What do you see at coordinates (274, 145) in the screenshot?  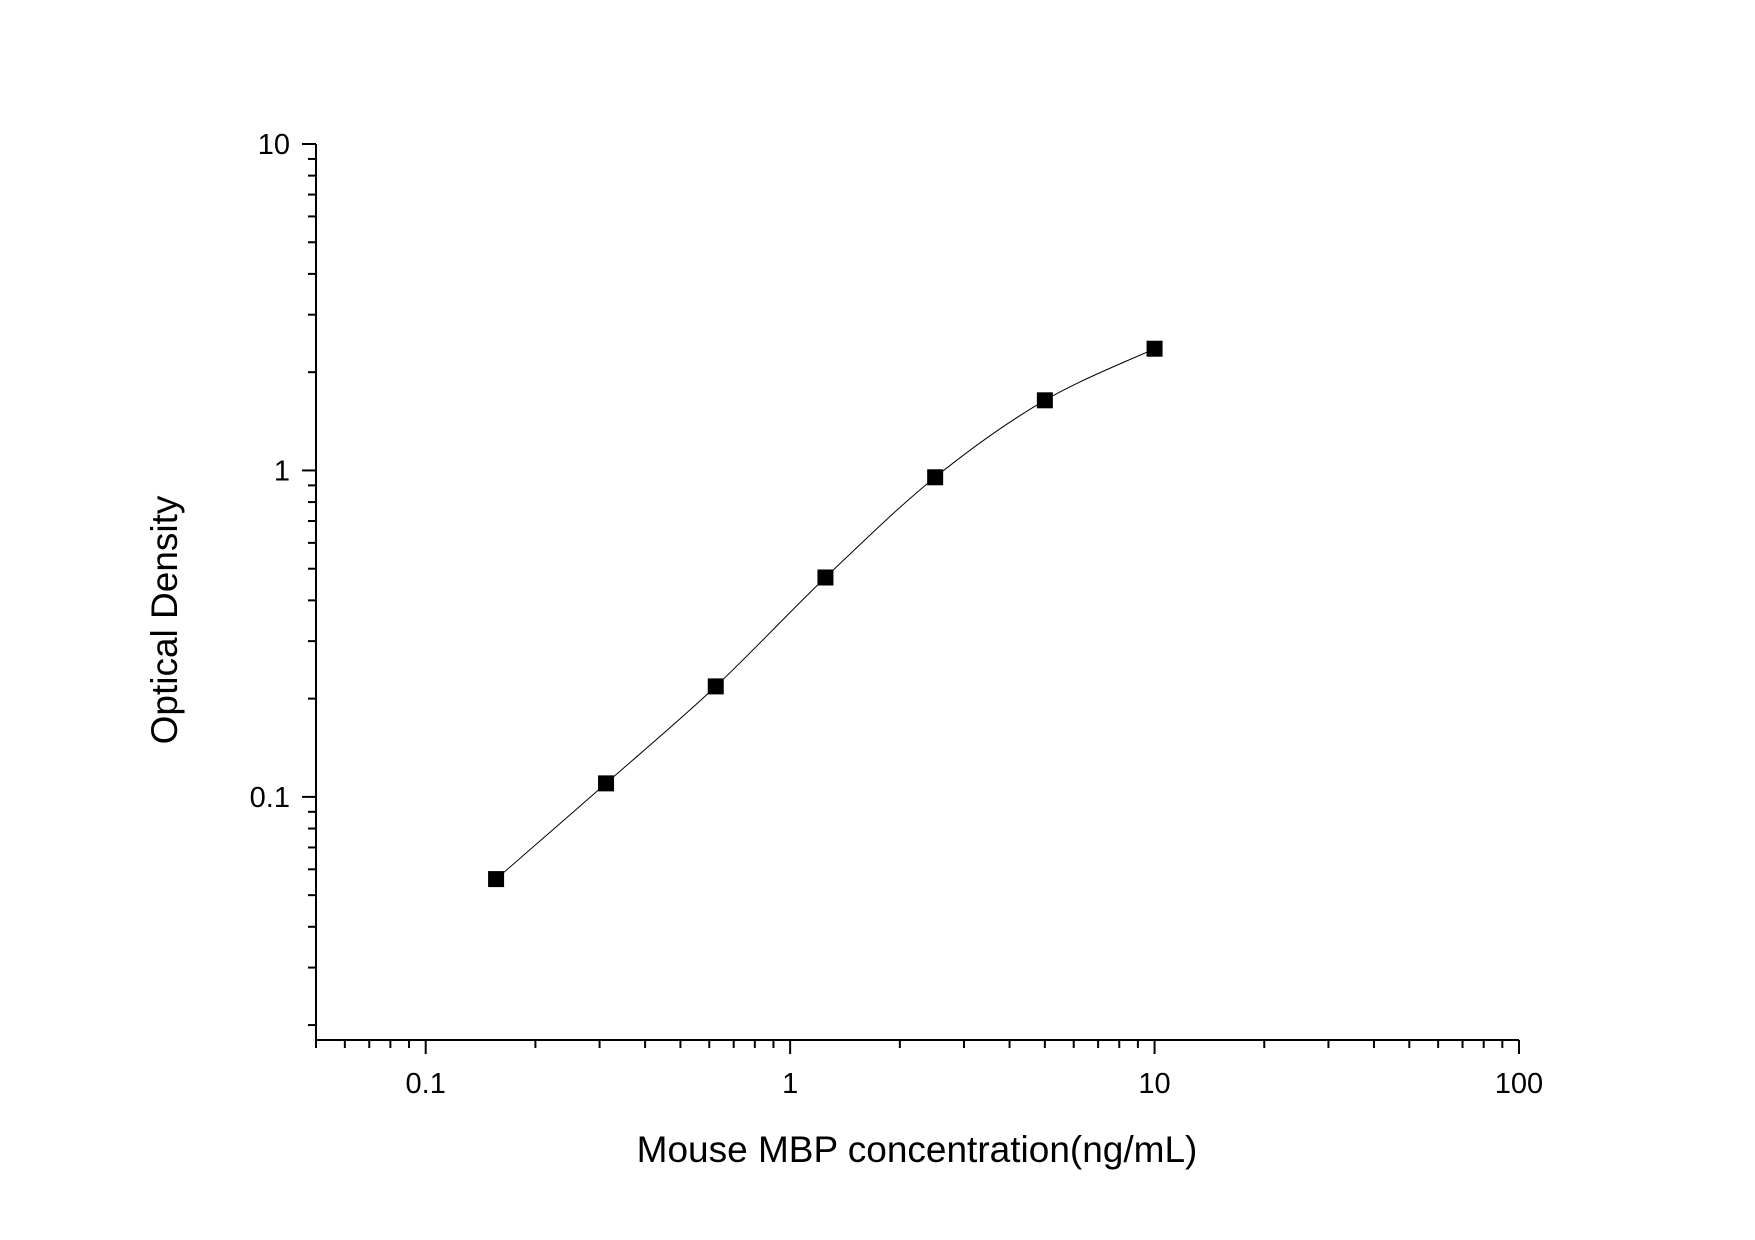 I see `y-tick-label: 10` at bounding box center [274, 145].